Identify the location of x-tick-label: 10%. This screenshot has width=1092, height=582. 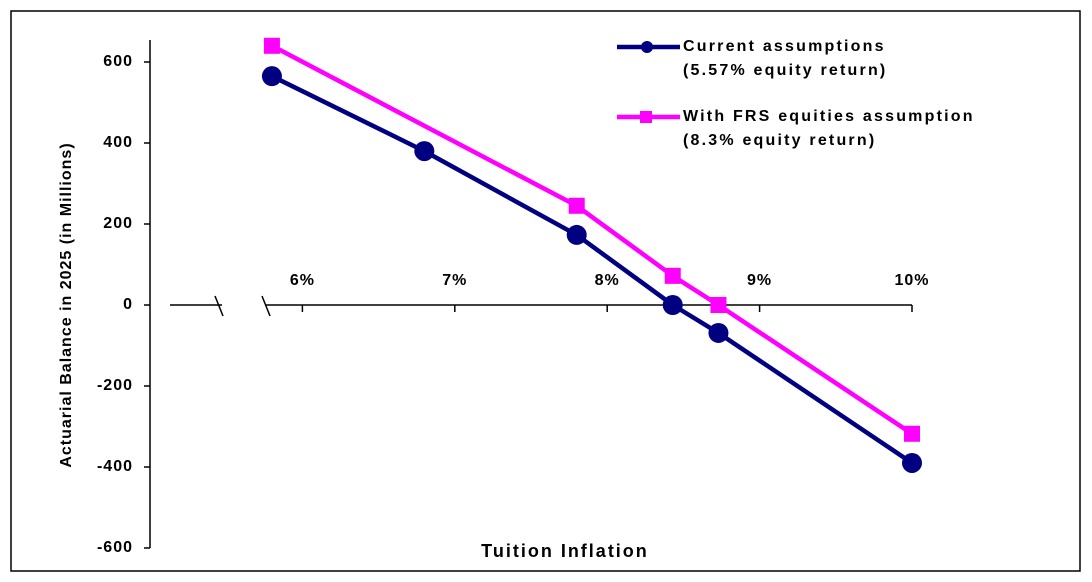
(911, 280).